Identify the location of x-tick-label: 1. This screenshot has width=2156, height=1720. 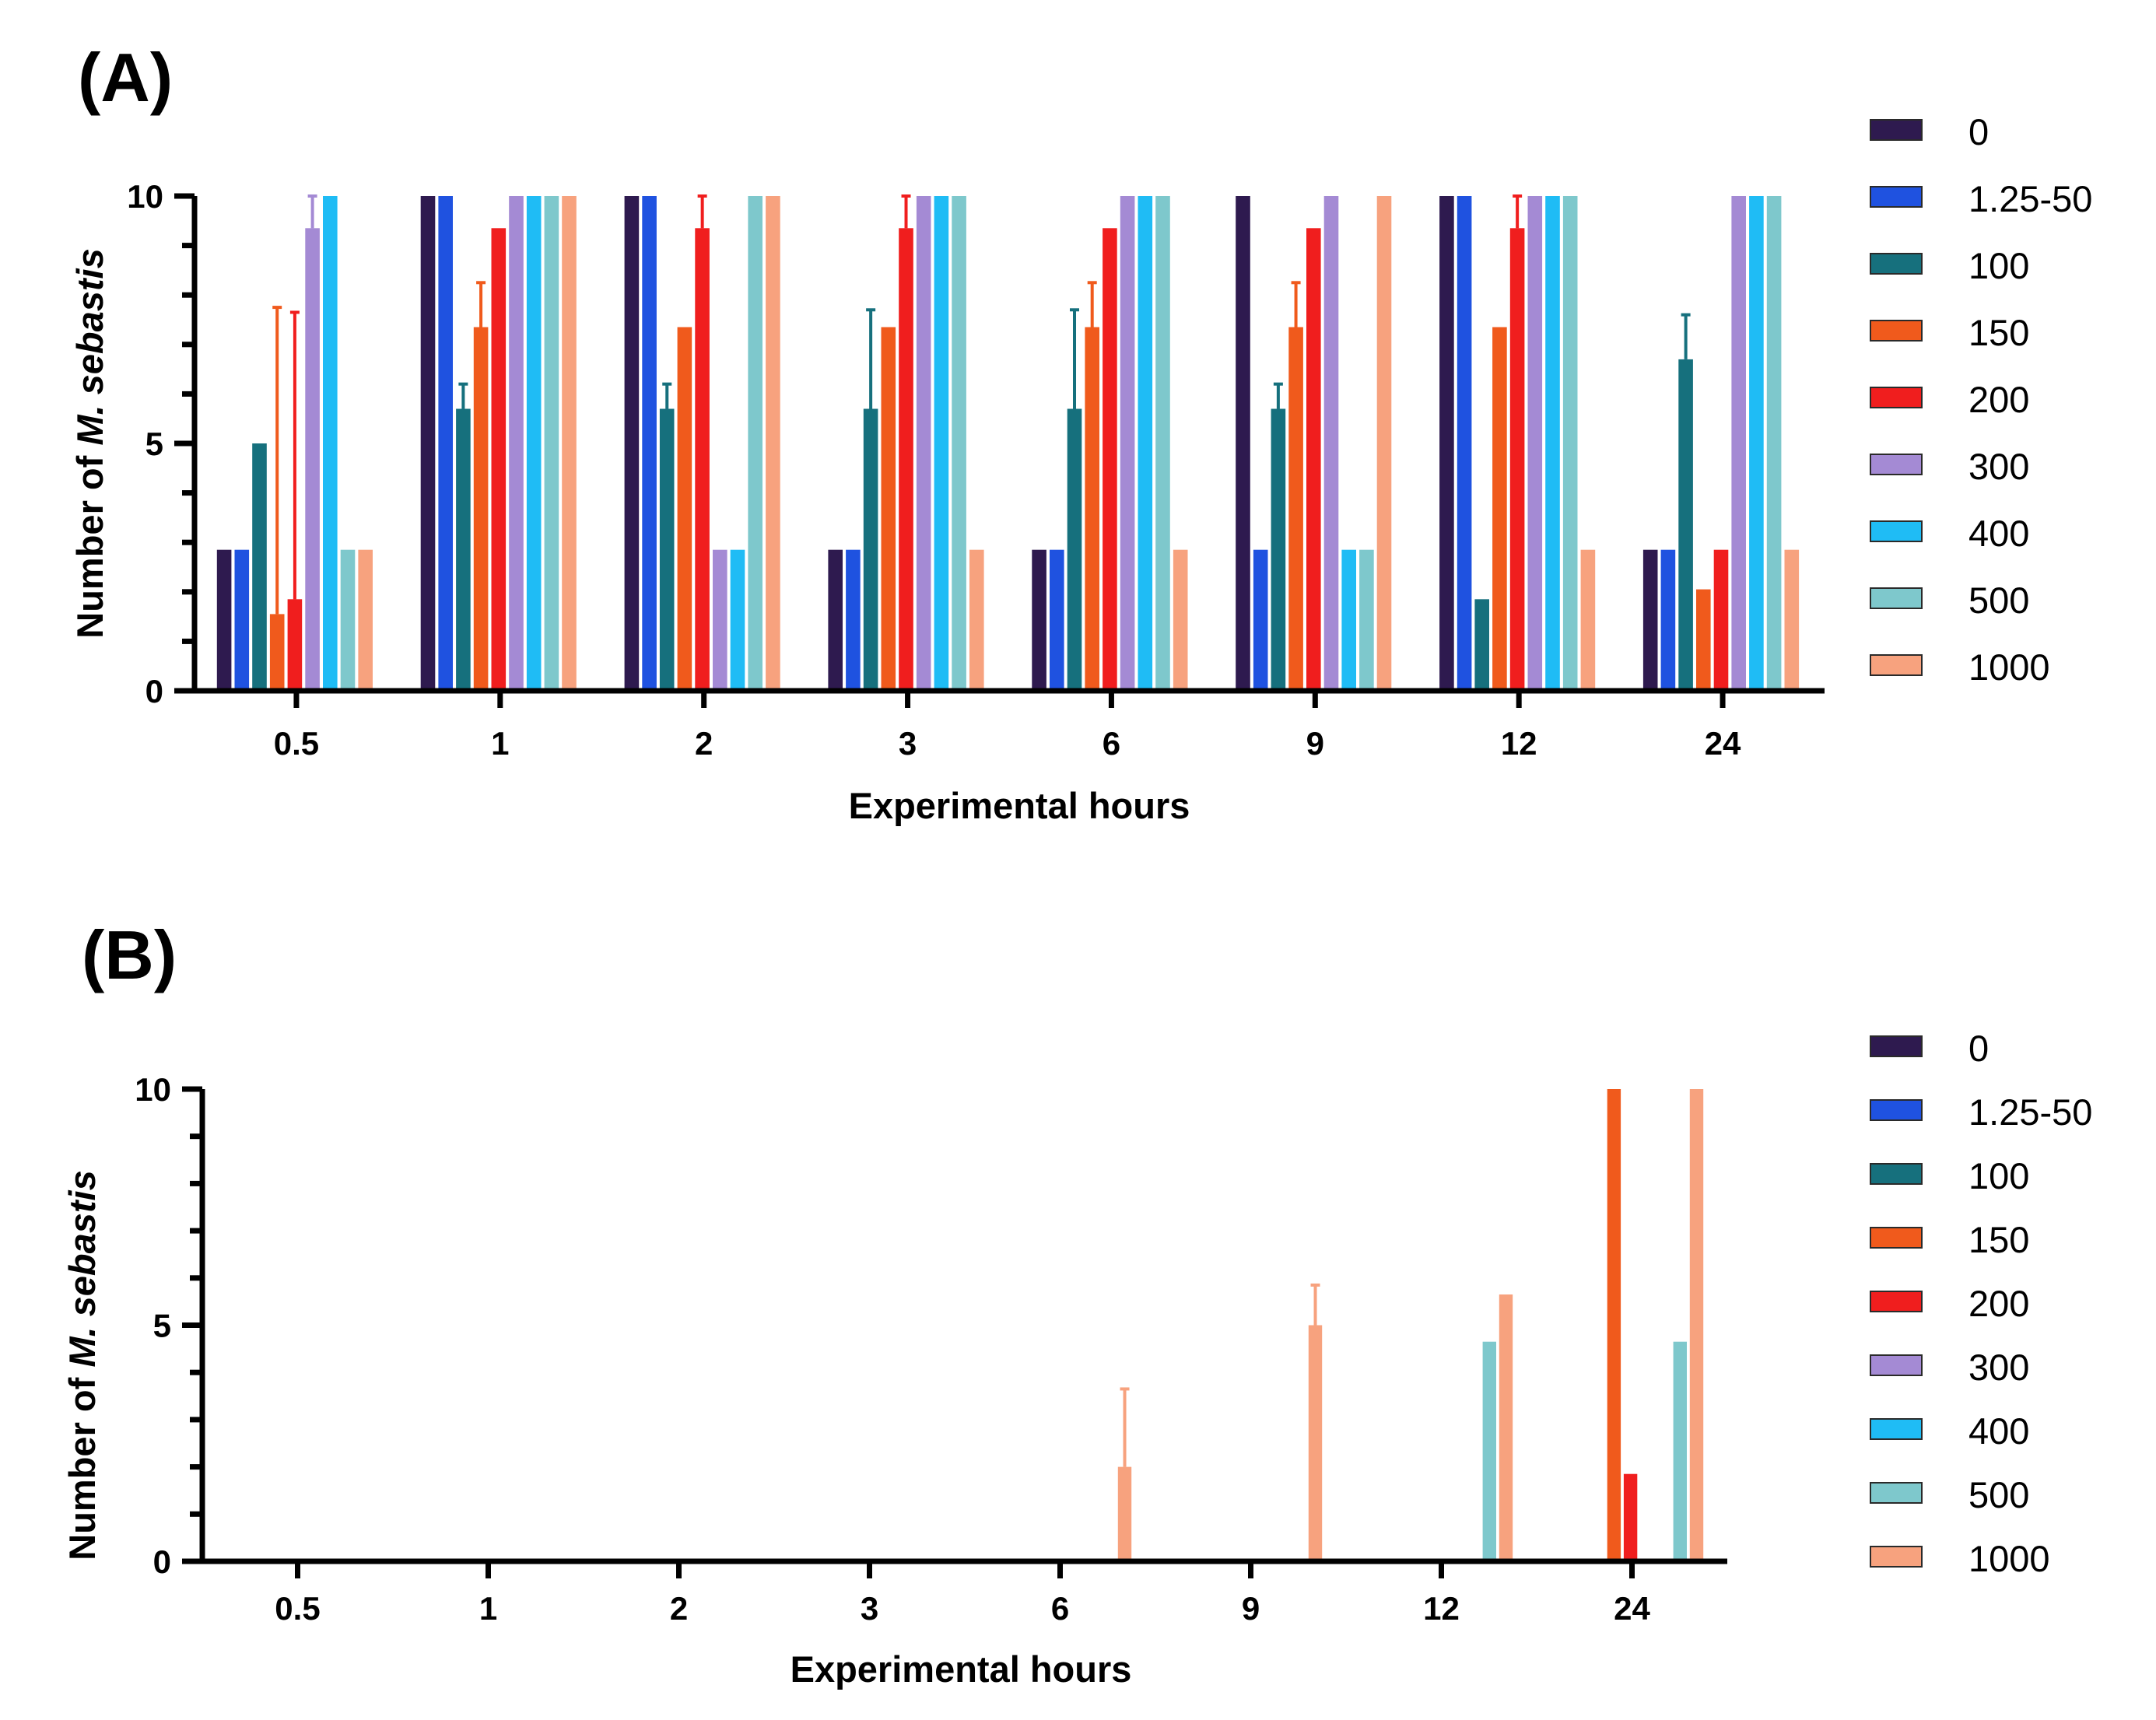
(500, 743).